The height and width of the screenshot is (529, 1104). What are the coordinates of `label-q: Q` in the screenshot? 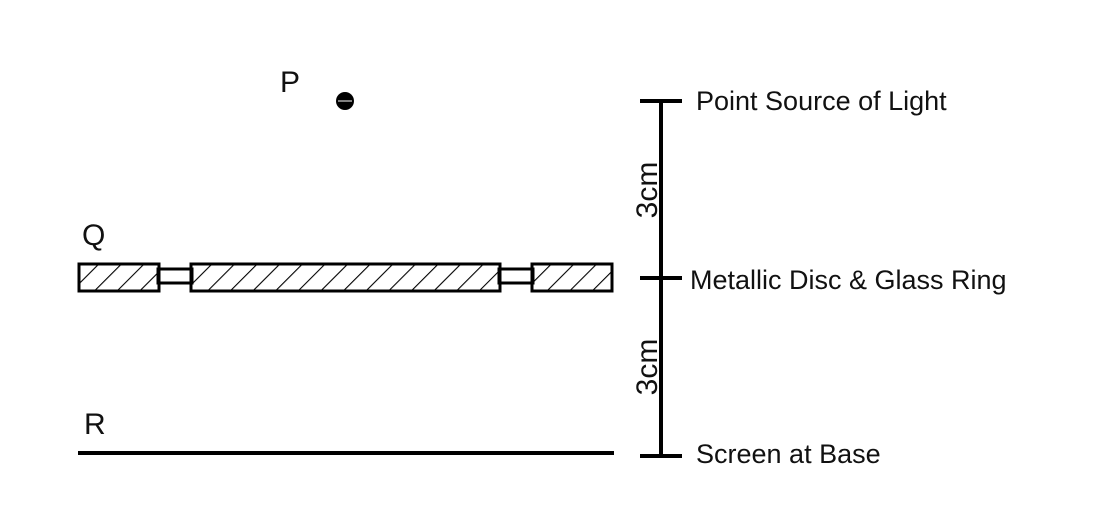 It's located at (93, 235).